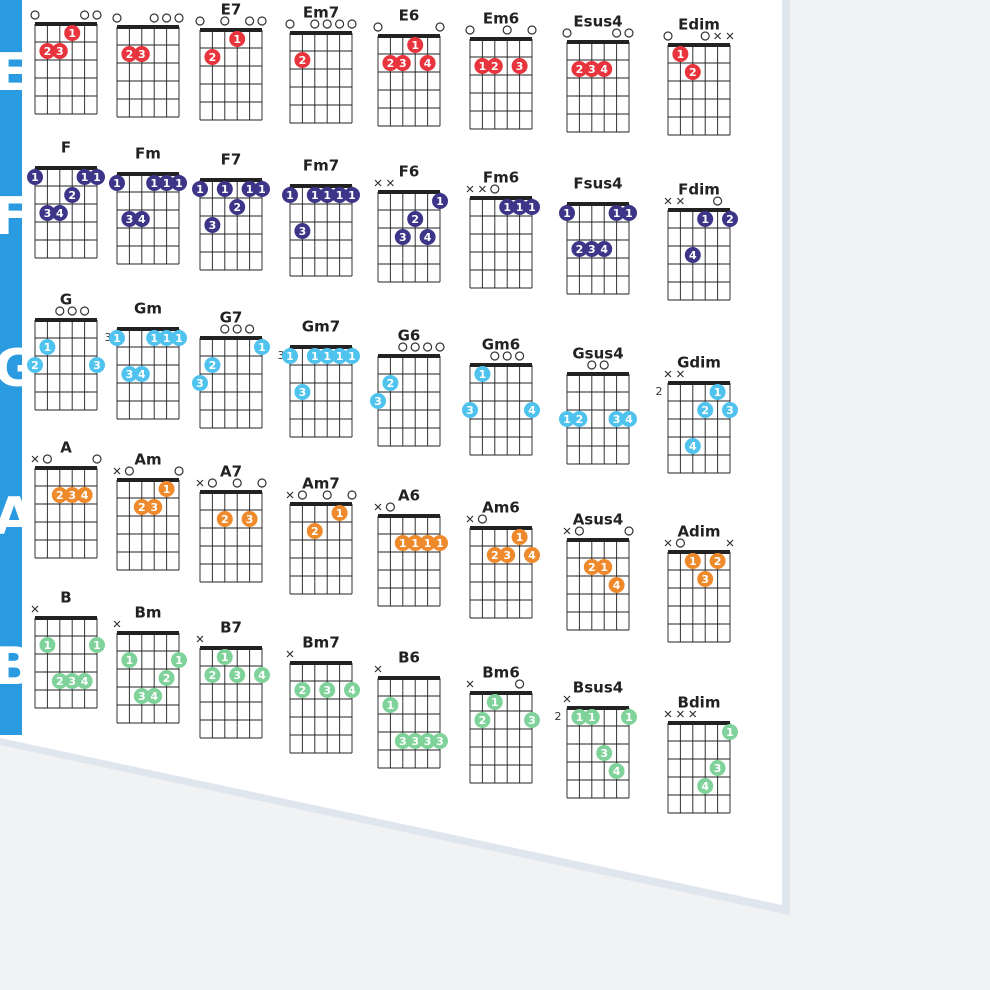 The height and width of the screenshot is (990, 990). I want to click on chord-name: F7, so click(231, 160).